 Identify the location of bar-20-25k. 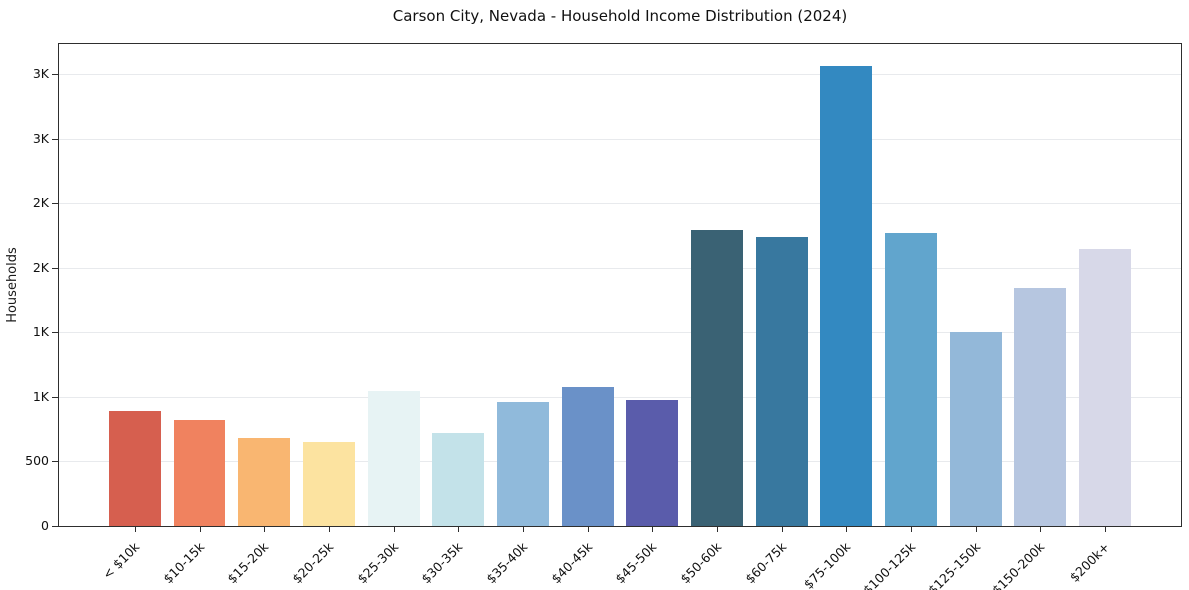
(329, 484).